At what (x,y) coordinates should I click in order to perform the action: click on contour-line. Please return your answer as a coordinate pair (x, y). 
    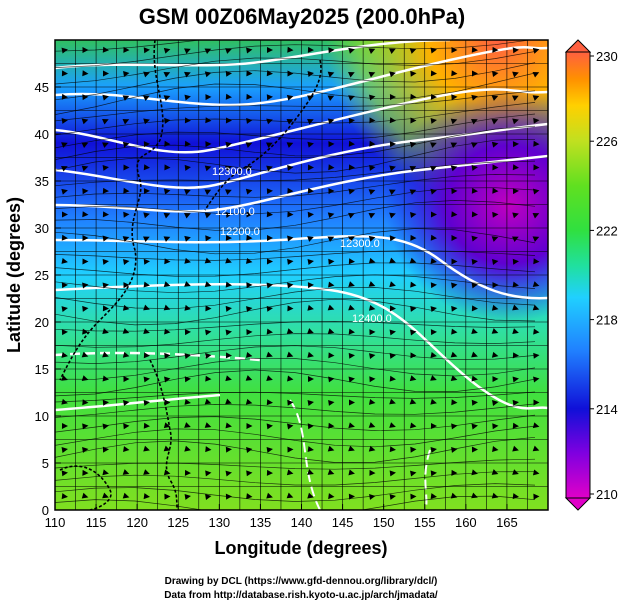
    Looking at the image, I should click on (253, 55).